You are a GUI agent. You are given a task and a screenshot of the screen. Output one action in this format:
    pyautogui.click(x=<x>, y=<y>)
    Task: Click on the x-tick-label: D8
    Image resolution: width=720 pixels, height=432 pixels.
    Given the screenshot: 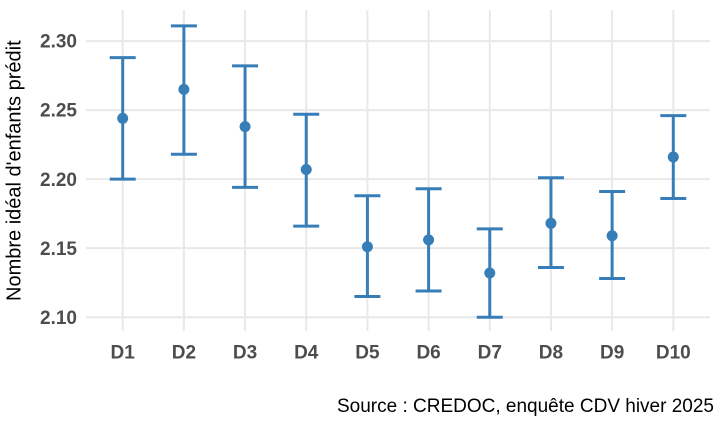 What is the action you would take?
    pyautogui.click(x=551, y=353)
    